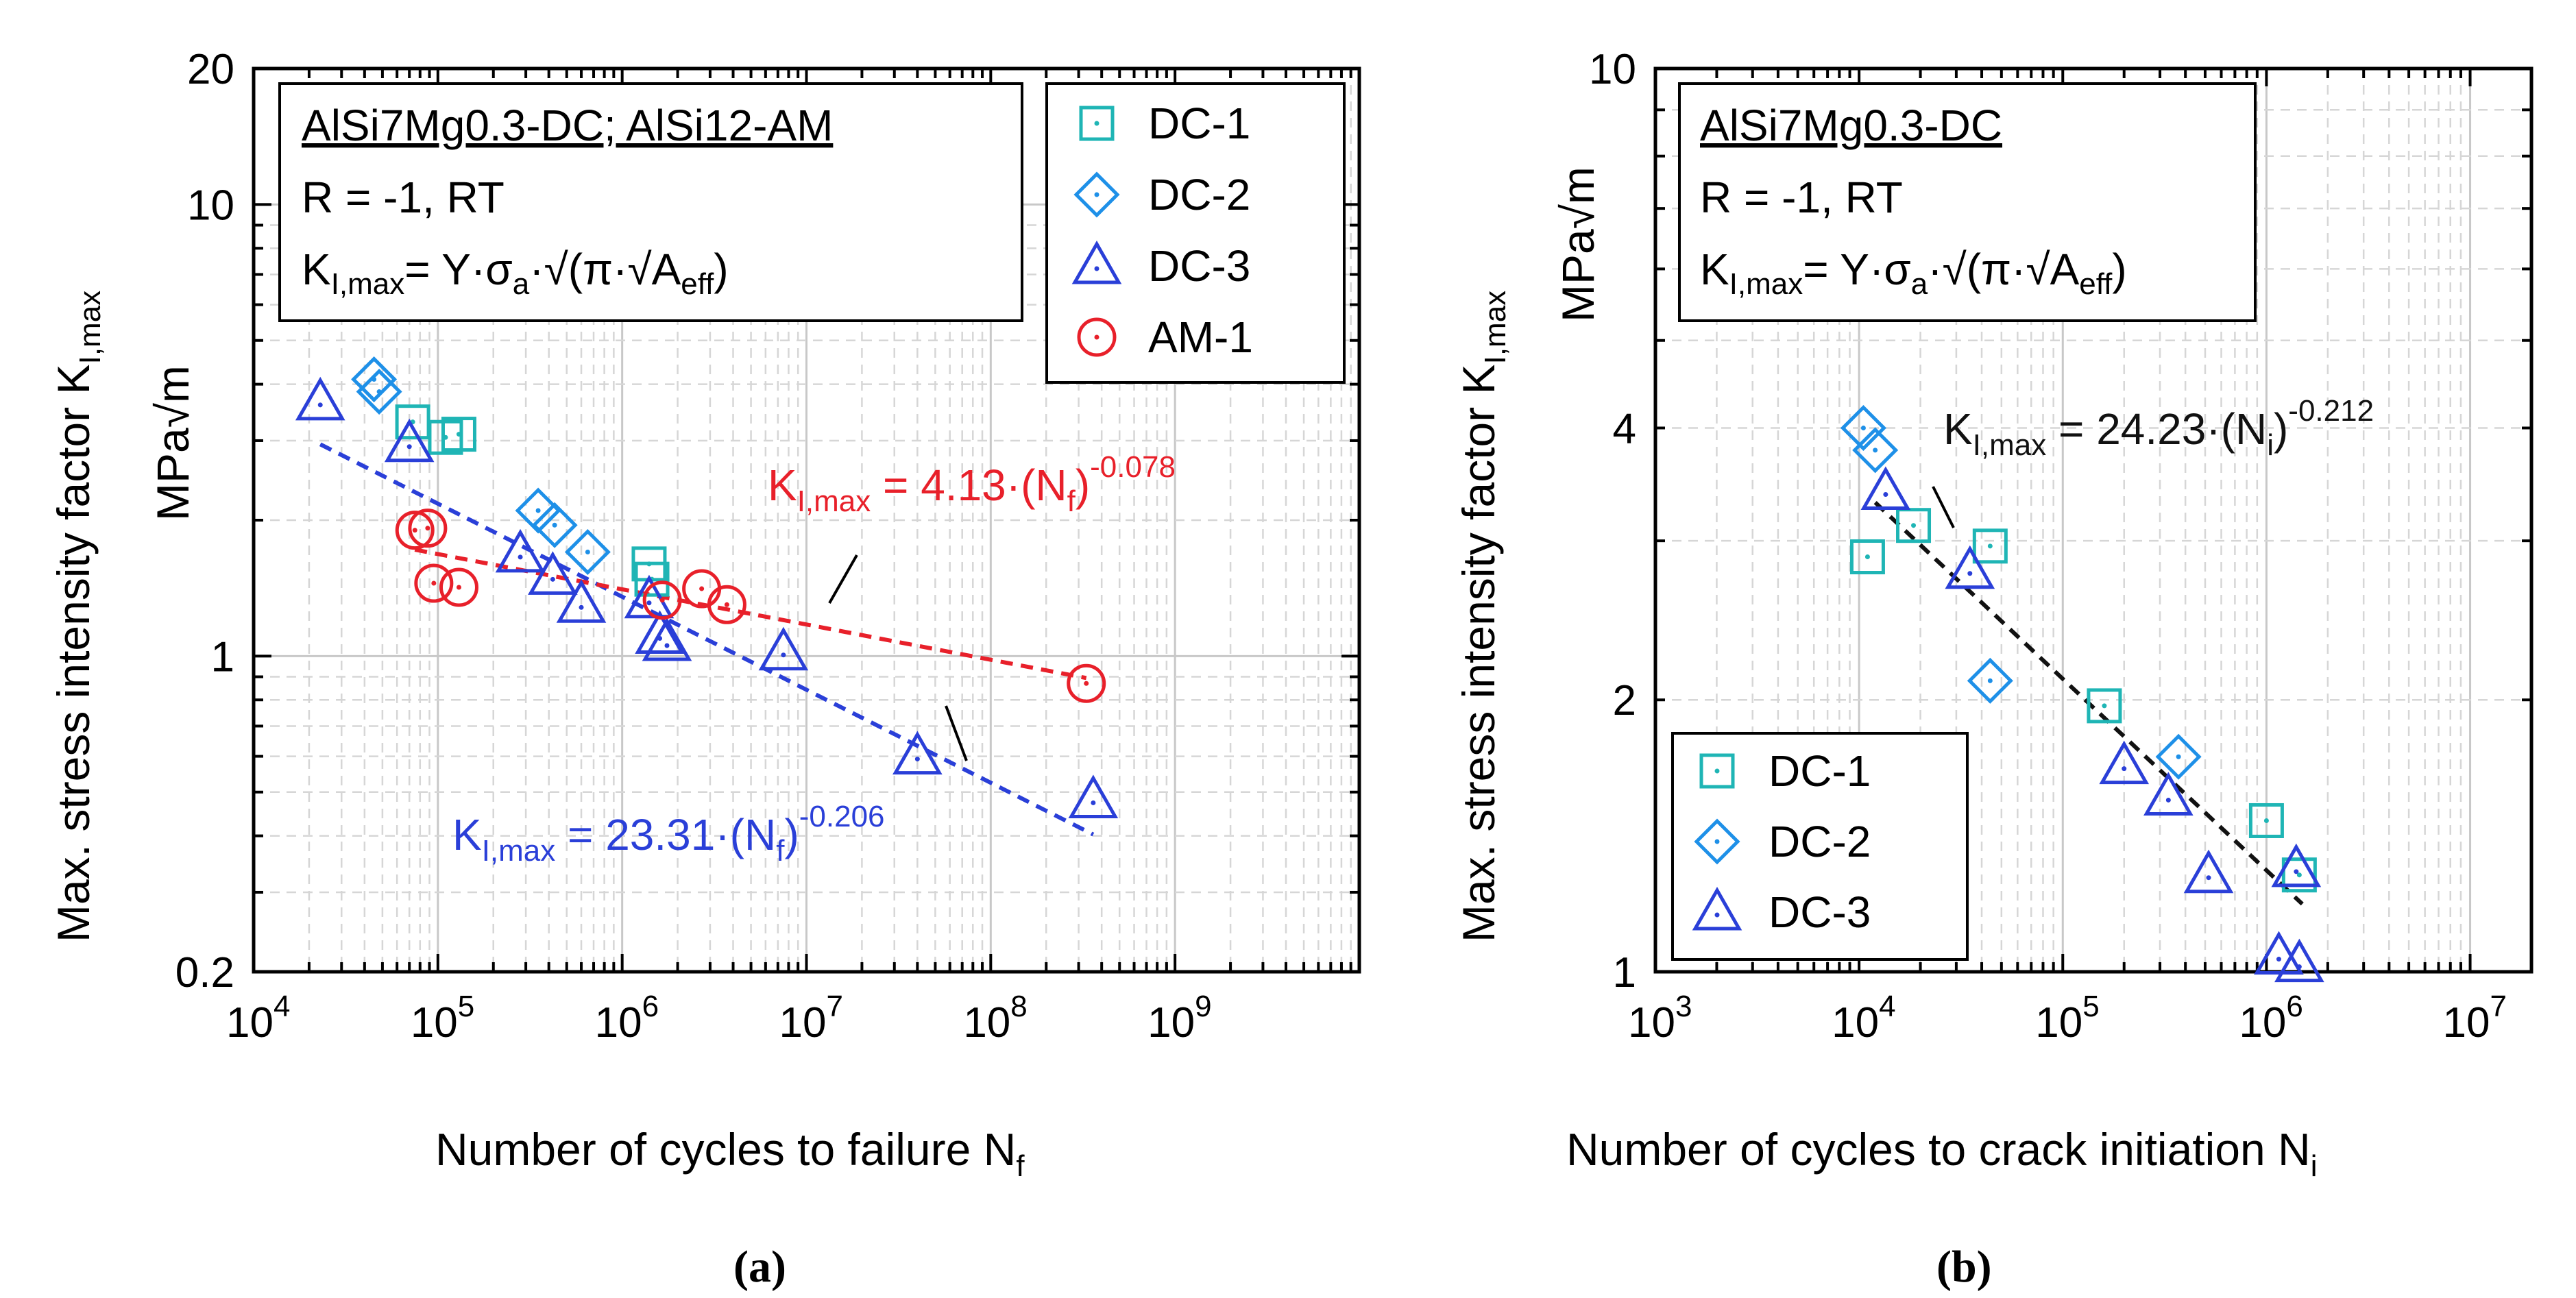 This screenshot has height=1298, width=2576. Describe the element at coordinates (210, 206) in the screenshot. I see `a-y-tick-label: 10` at that location.